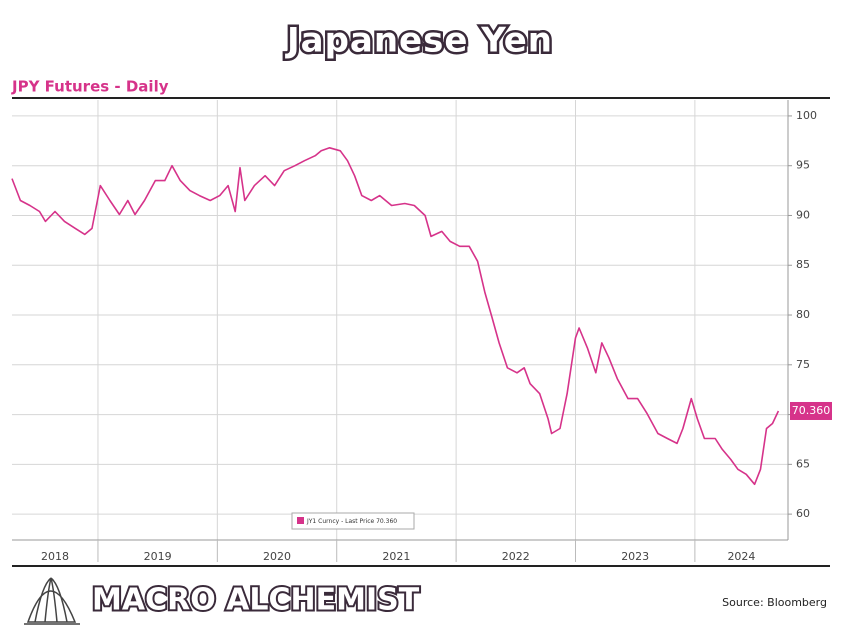 The height and width of the screenshot is (636, 848). Describe the element at coordinates (419, 41) in the screenshot. I see `chart-title: Japanese Yen` at that location.